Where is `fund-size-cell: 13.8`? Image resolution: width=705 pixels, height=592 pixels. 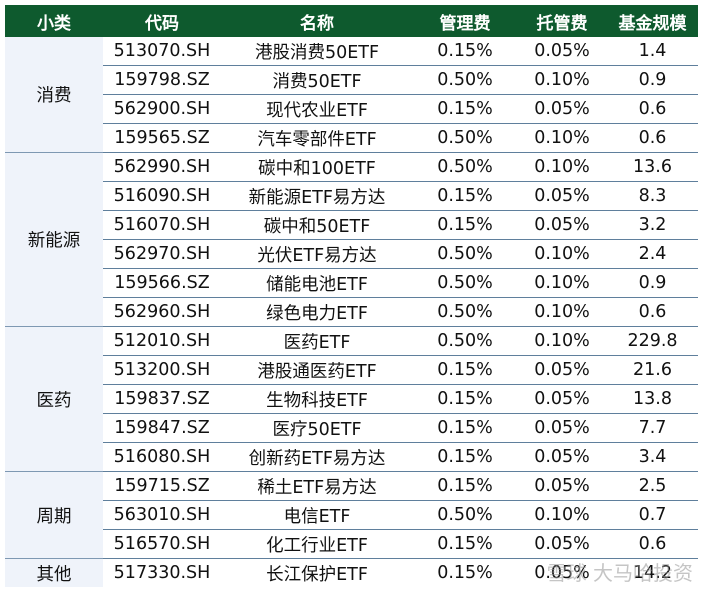 fund-size-cell: 13.8 is located at coordinates (652, 399).